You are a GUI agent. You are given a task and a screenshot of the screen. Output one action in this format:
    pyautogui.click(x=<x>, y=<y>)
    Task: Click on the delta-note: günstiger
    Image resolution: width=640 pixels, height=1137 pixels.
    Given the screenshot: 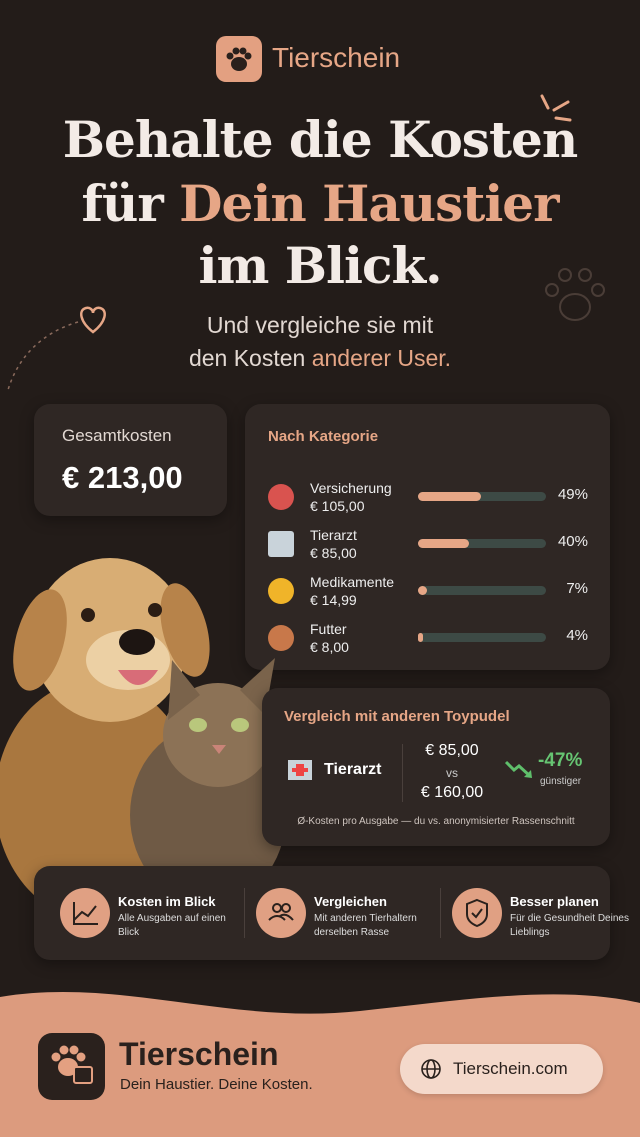 What is the action you would take?
    pyautogui.click(x=561, y=781)
    